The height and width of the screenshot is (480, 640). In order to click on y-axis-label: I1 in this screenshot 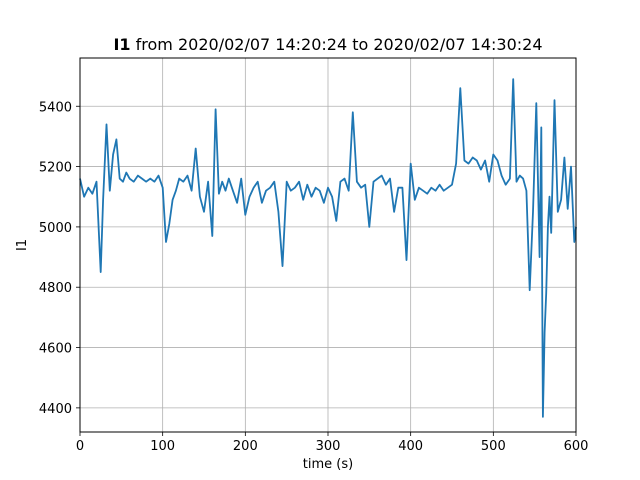, I will do `click(22, 245)`.